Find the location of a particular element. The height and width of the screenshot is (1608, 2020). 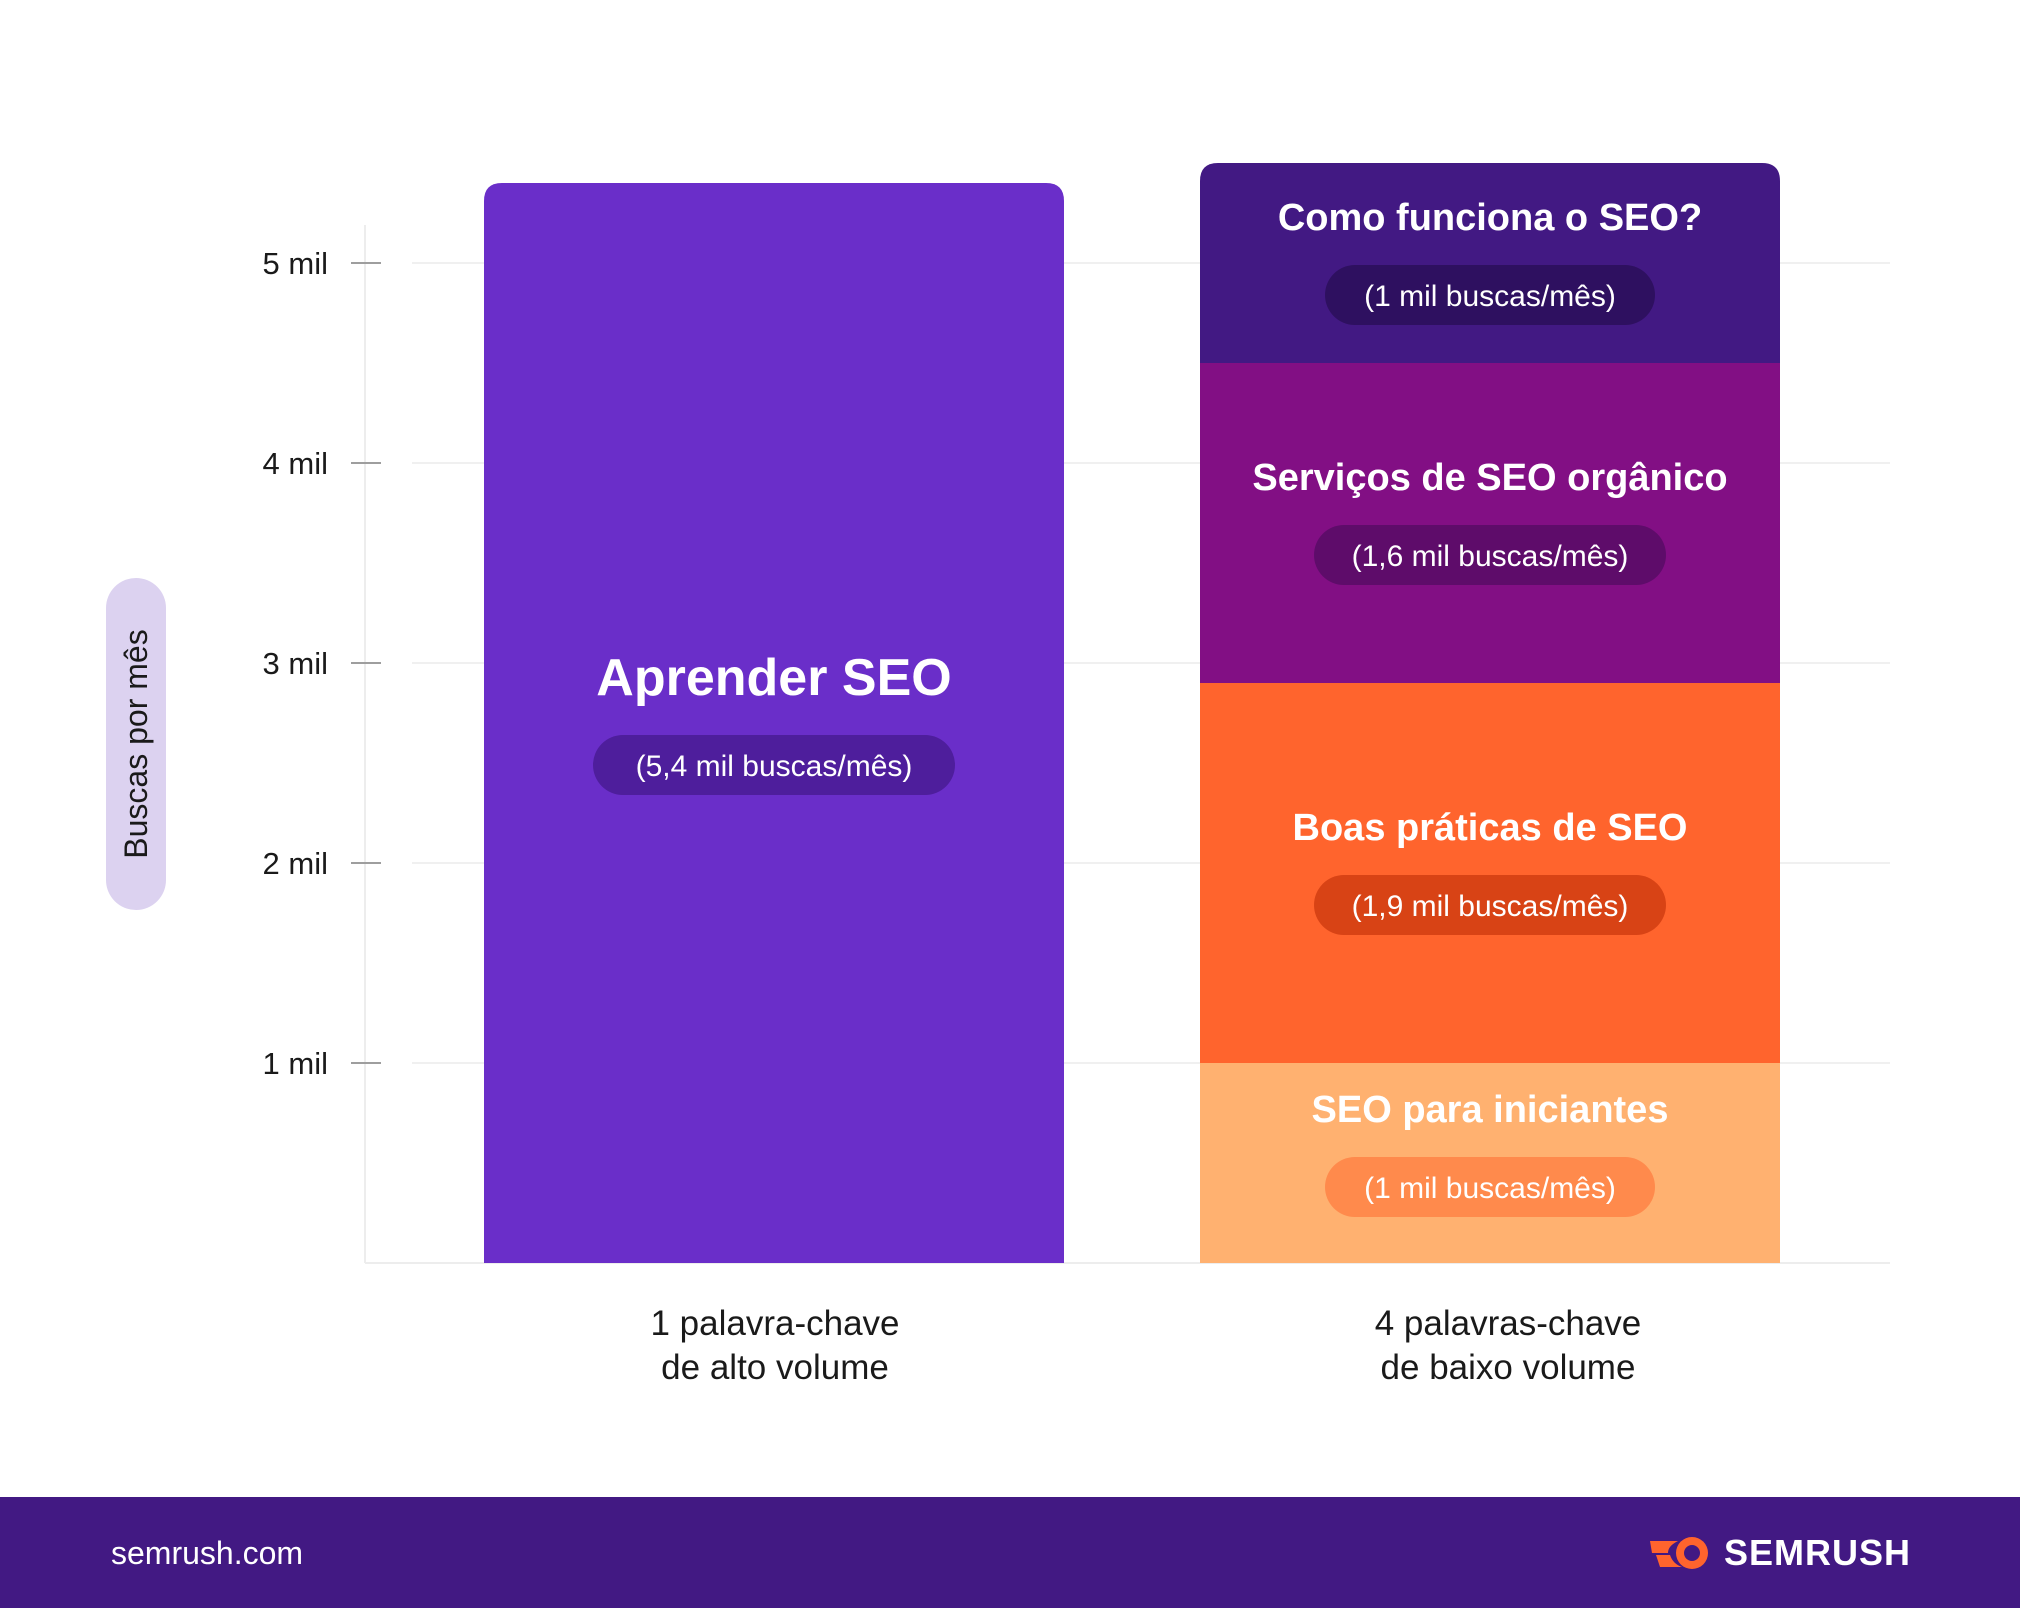

footer-bar: semrush.com SEMRUSH is located at coordinates (1010, 1552).